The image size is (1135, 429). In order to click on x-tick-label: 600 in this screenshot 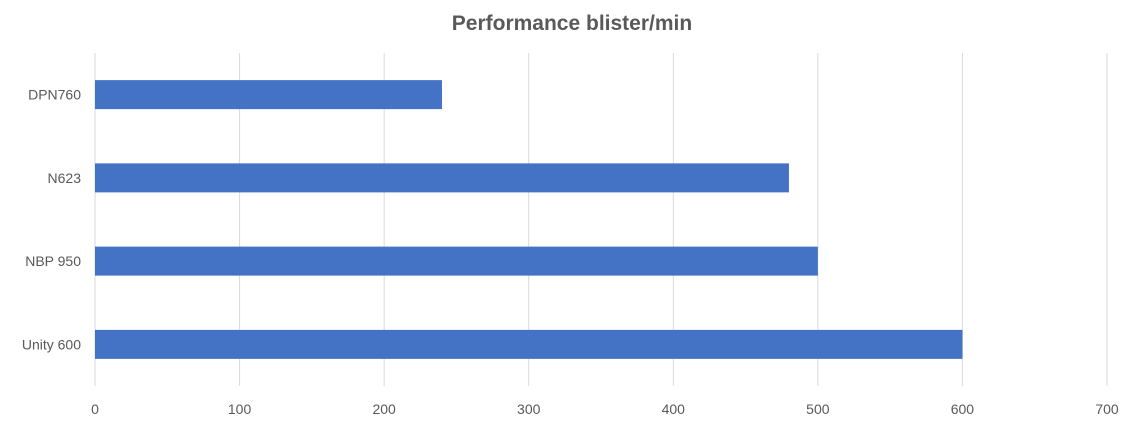, I will do `click(963, 409)`.